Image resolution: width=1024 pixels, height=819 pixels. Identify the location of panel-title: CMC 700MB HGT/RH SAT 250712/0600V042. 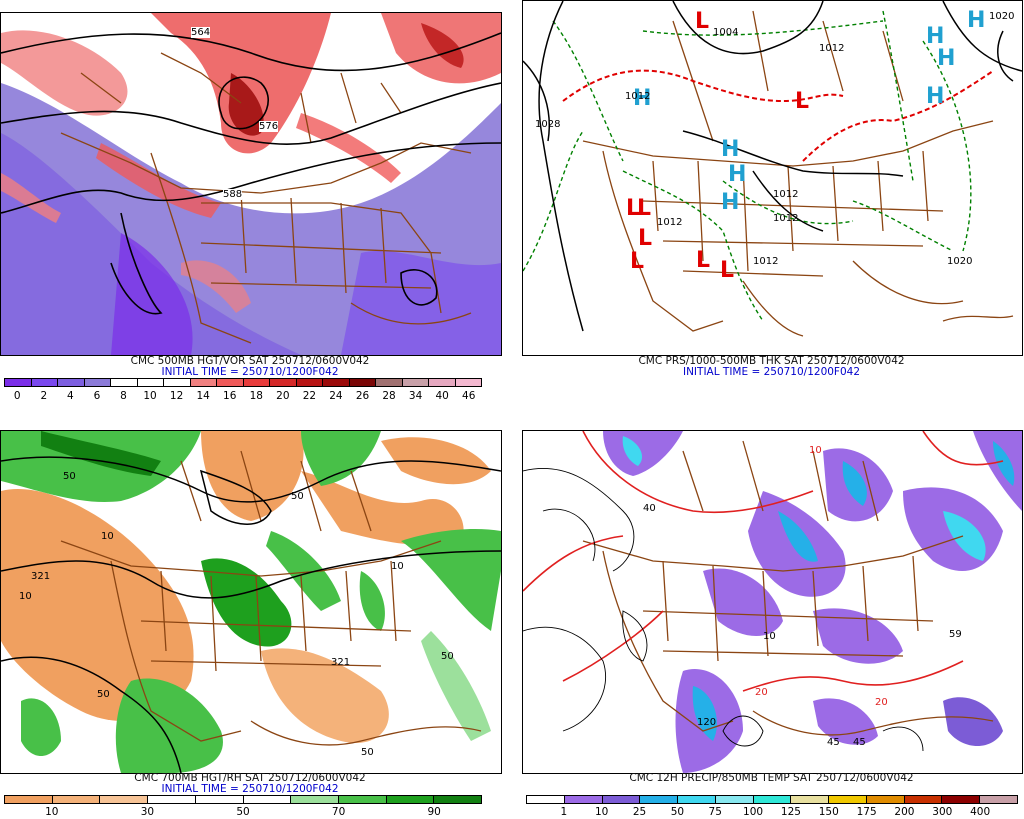
(250, 778).